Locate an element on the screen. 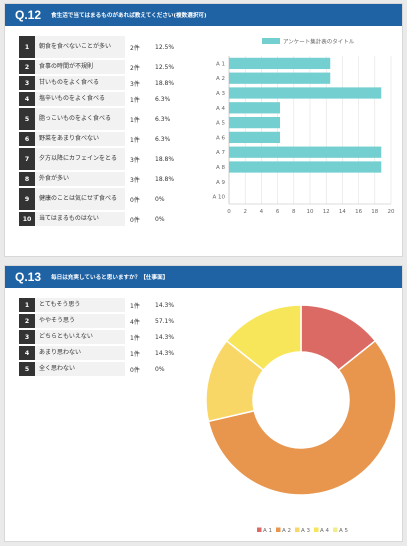 Image resolution: width=407 pixels, height=546 pixels. answer-label: あまり思わない is located at coordinates (80, 353).